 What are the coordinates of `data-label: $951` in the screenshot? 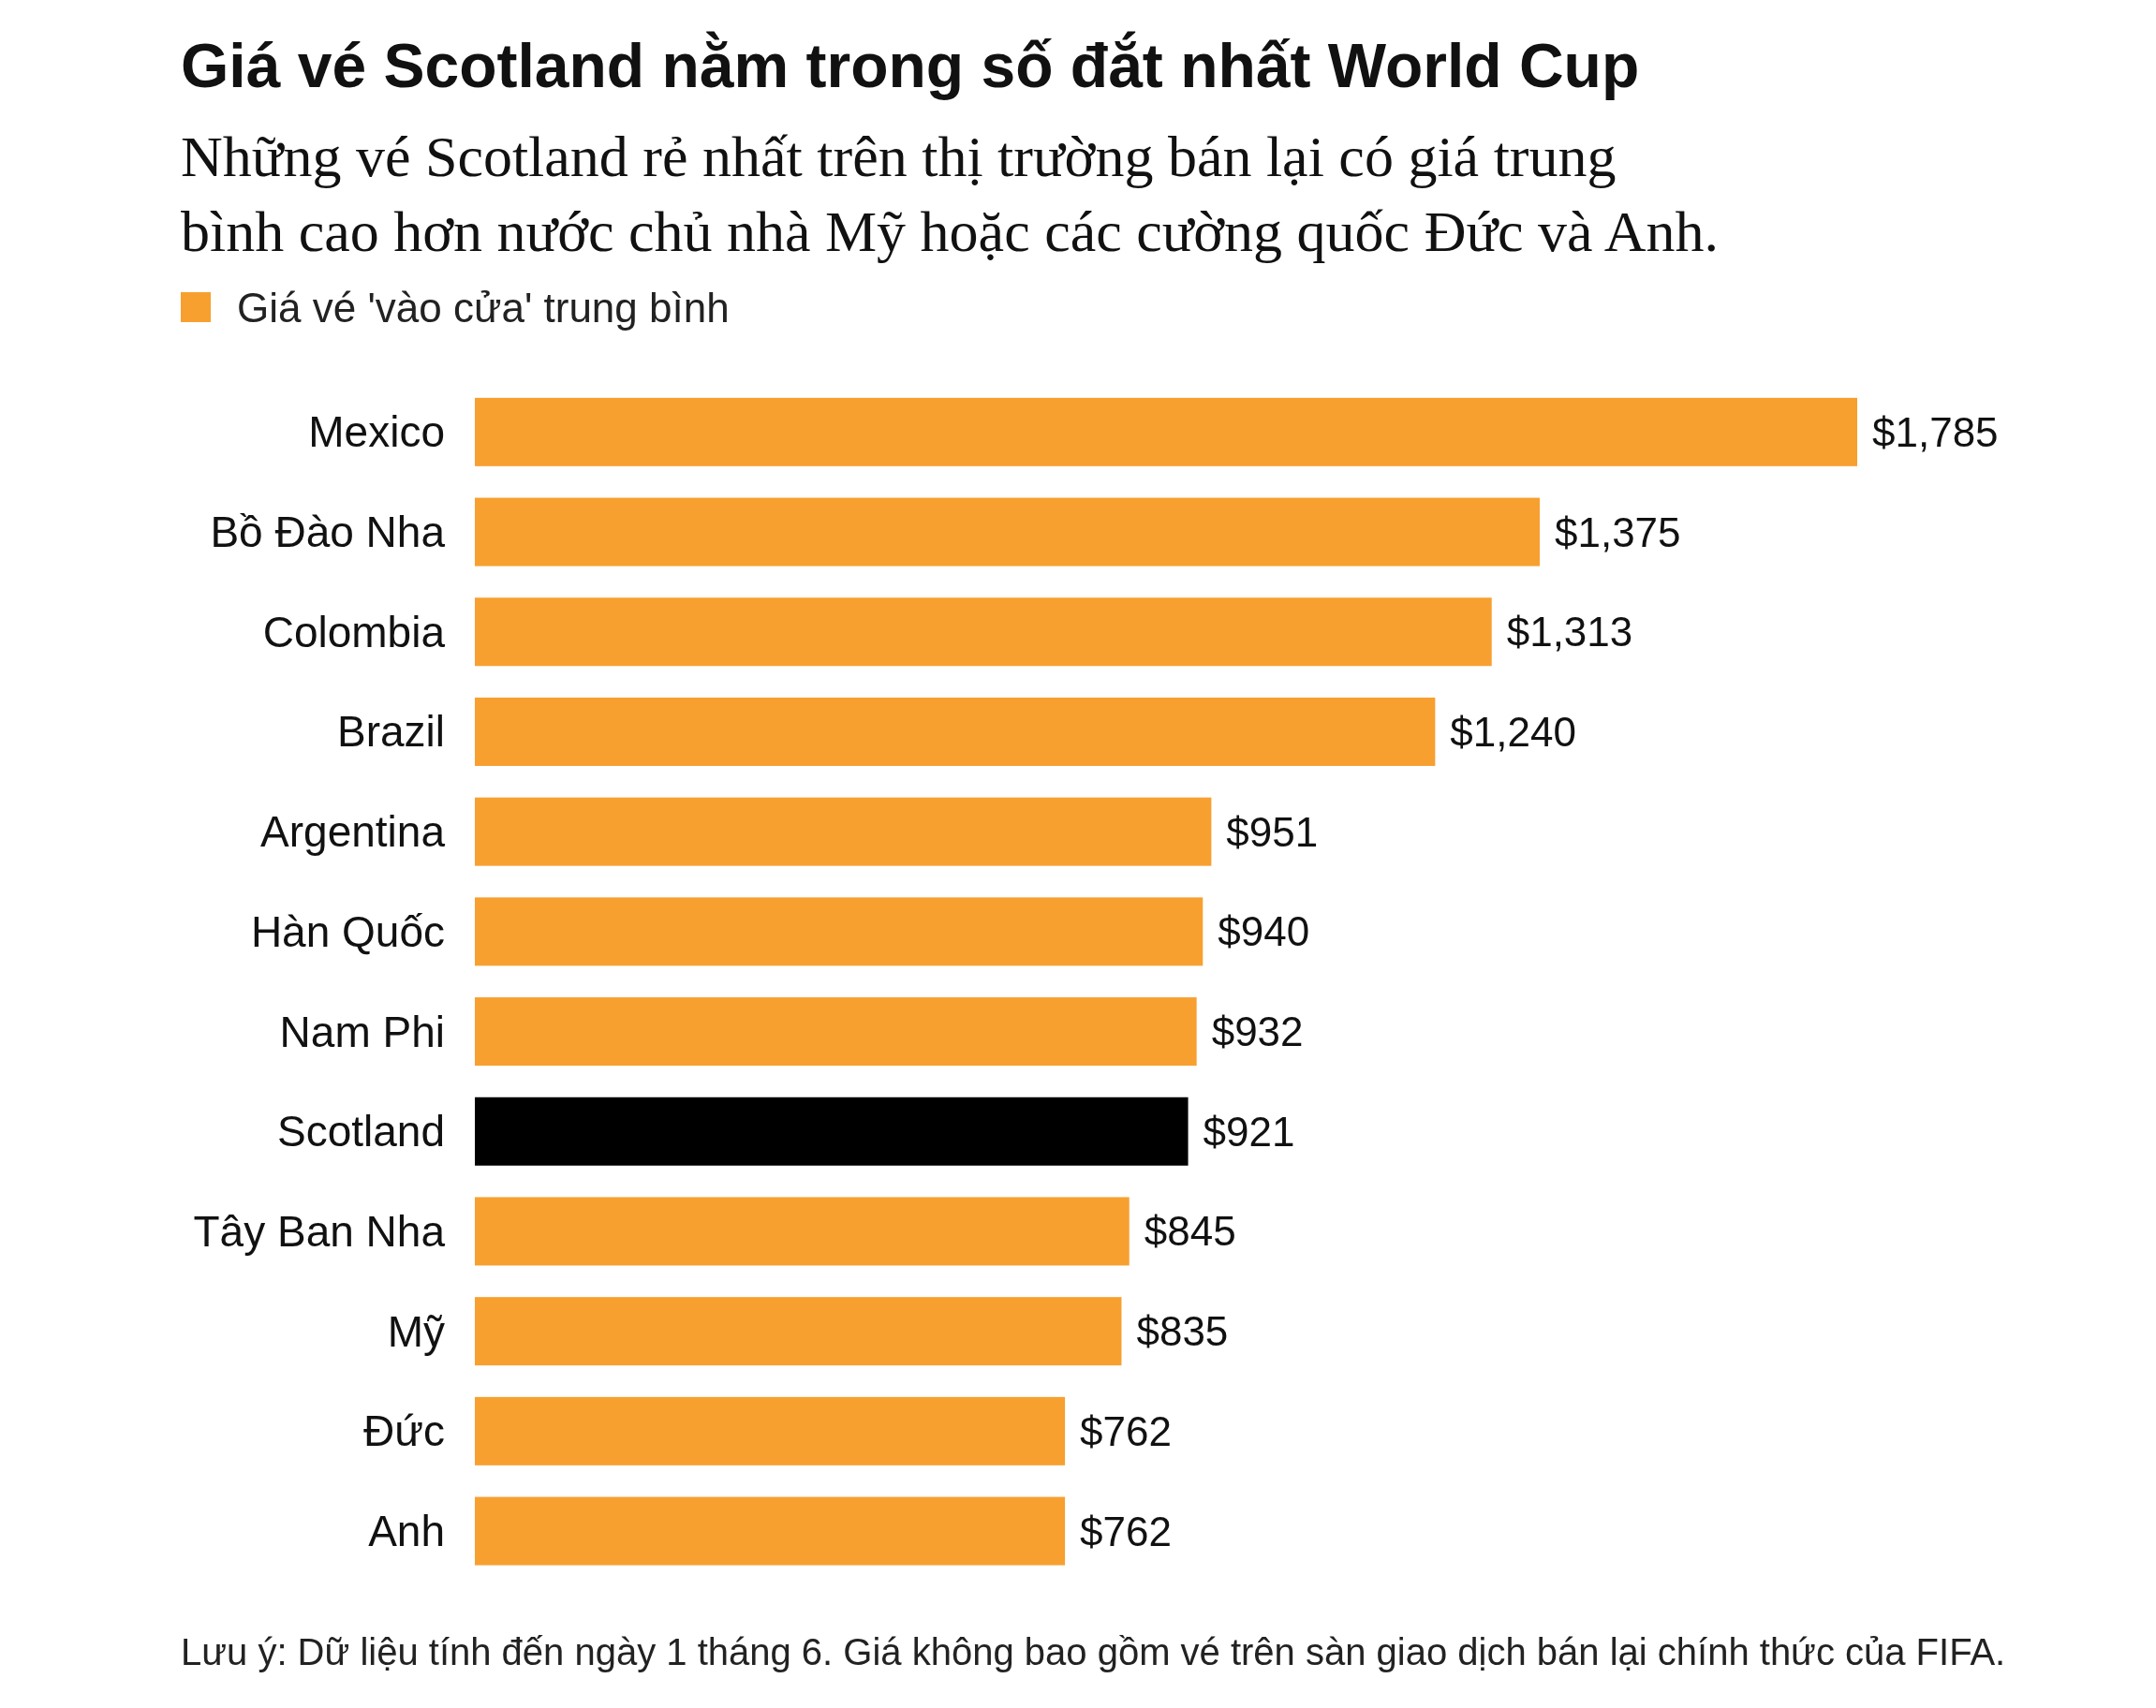 It's located at (1272, 831).